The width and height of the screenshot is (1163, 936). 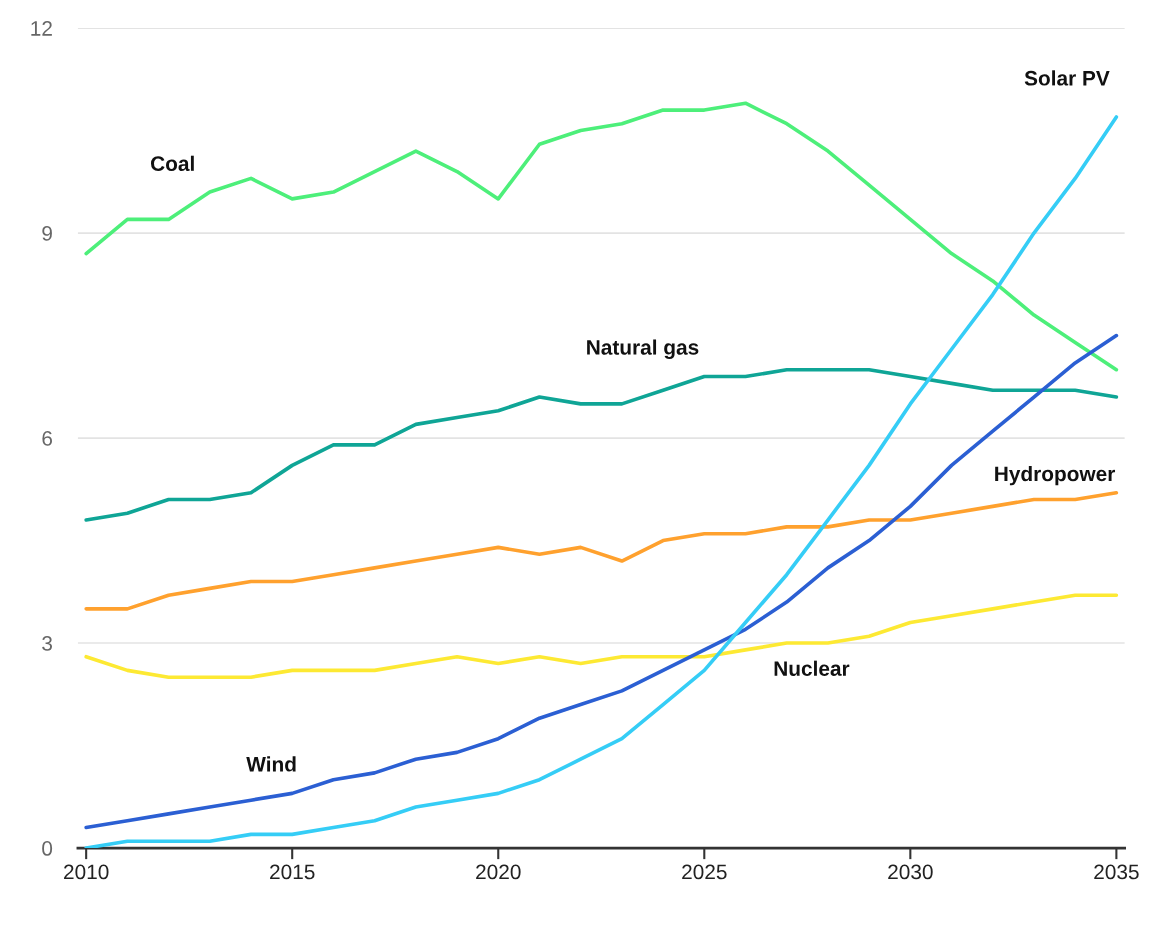 What do you see at coordinates (86, 872) in the screenshot?
I see `x-tick-label: 2010` at bounding box center [86, 872].